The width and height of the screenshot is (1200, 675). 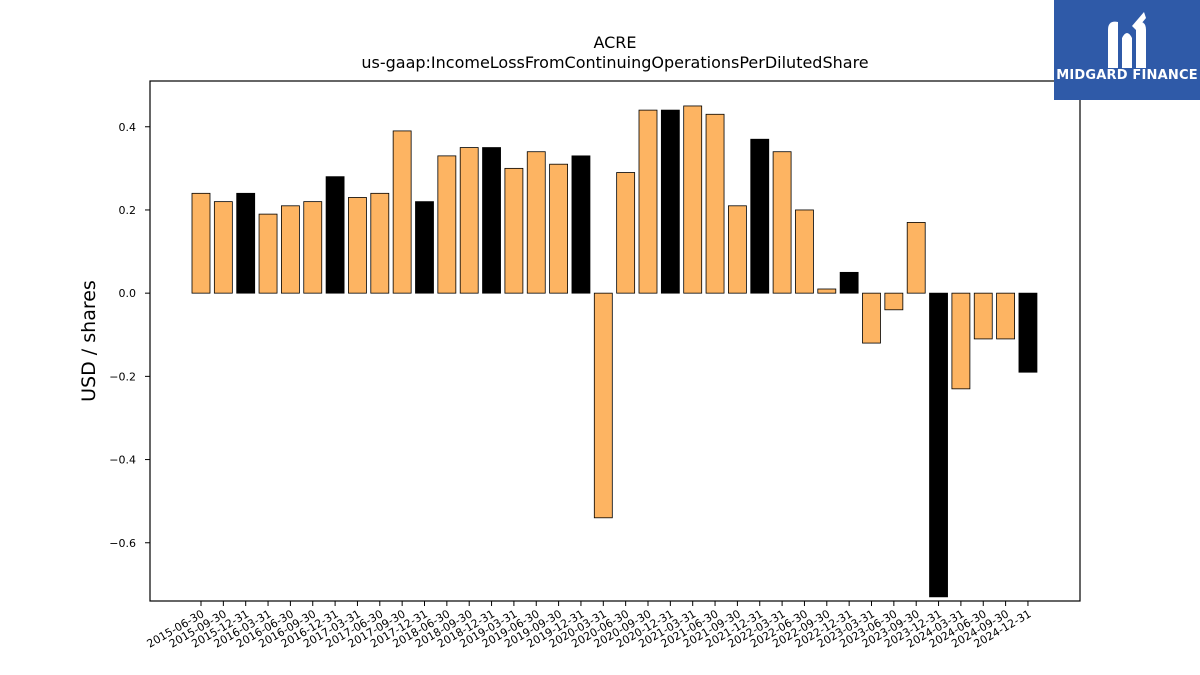 I want to click on logo: MIDGARD FINANCE, so click(x=1127, y=50).